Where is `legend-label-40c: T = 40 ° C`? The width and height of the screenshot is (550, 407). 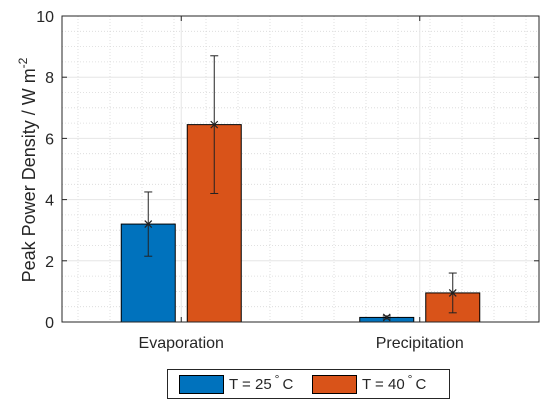
legend-label-40c: T = 40 ° C is located at coordinates (394, 382).